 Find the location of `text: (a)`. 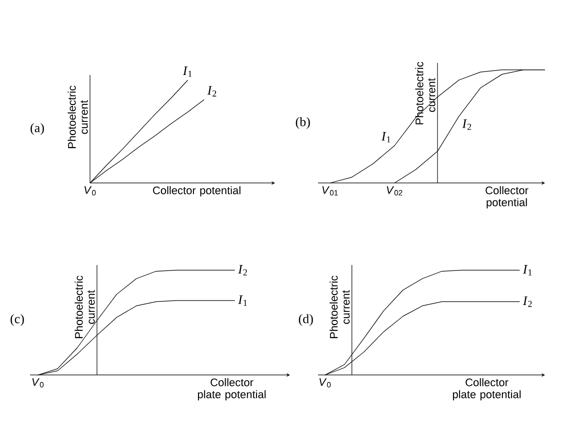

text: (a) is located at coordinates (37, 129).